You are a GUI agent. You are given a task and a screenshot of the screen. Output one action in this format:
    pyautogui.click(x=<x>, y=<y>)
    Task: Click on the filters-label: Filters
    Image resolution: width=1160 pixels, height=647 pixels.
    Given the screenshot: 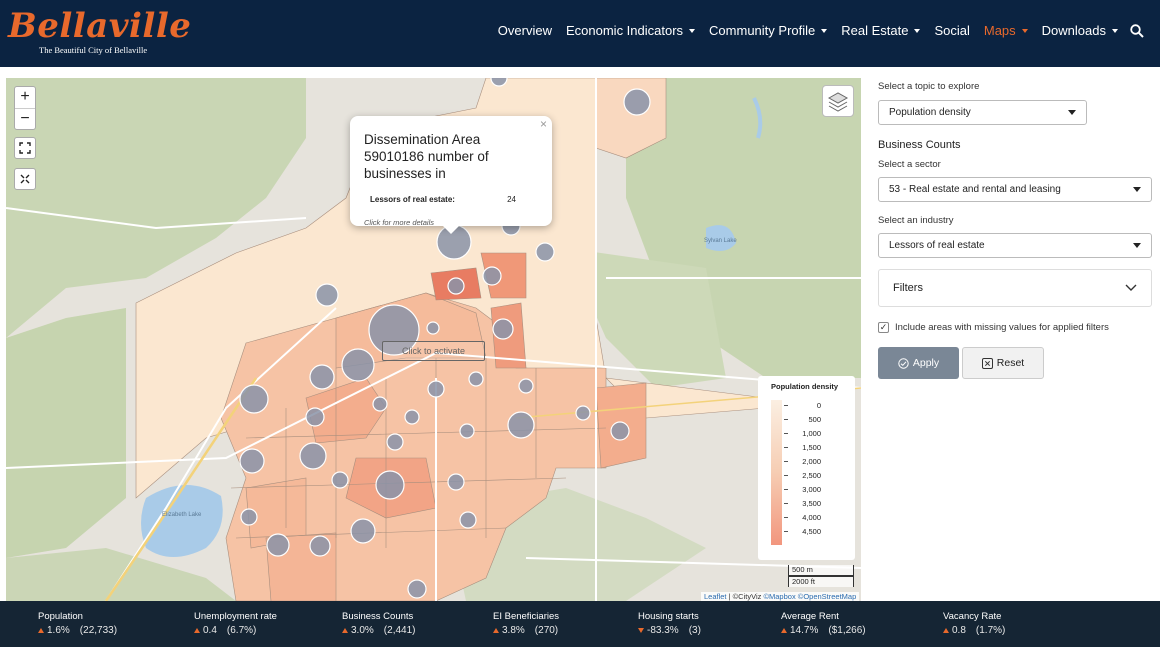 What is the action you would take?
    pyautogui.click(x=908, y=288)
    